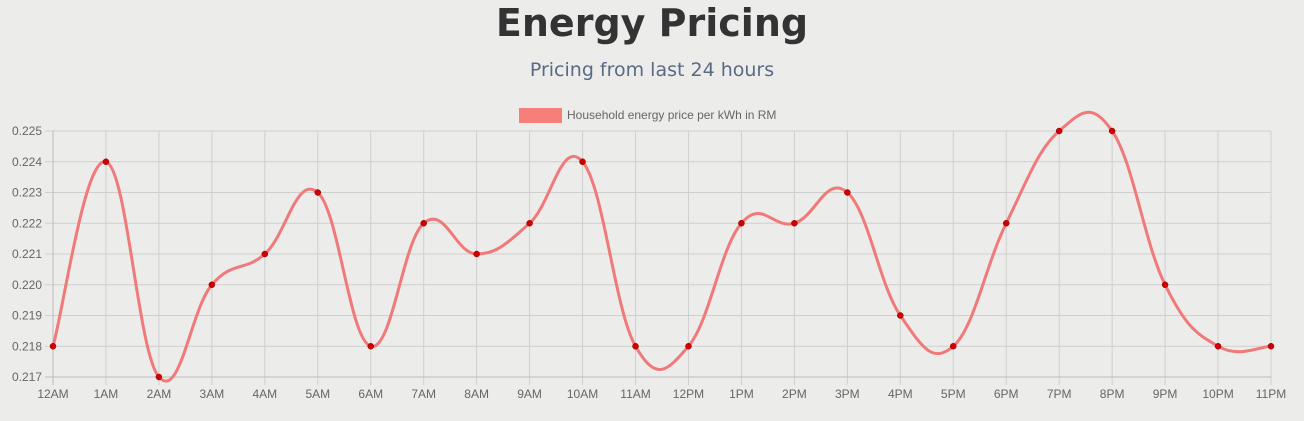 The width and height of the screenshot is (1304, 421). Describe the element at coordinates (582, 394) in the screenshot. I see `x-tick-label: 10AM` at that location.